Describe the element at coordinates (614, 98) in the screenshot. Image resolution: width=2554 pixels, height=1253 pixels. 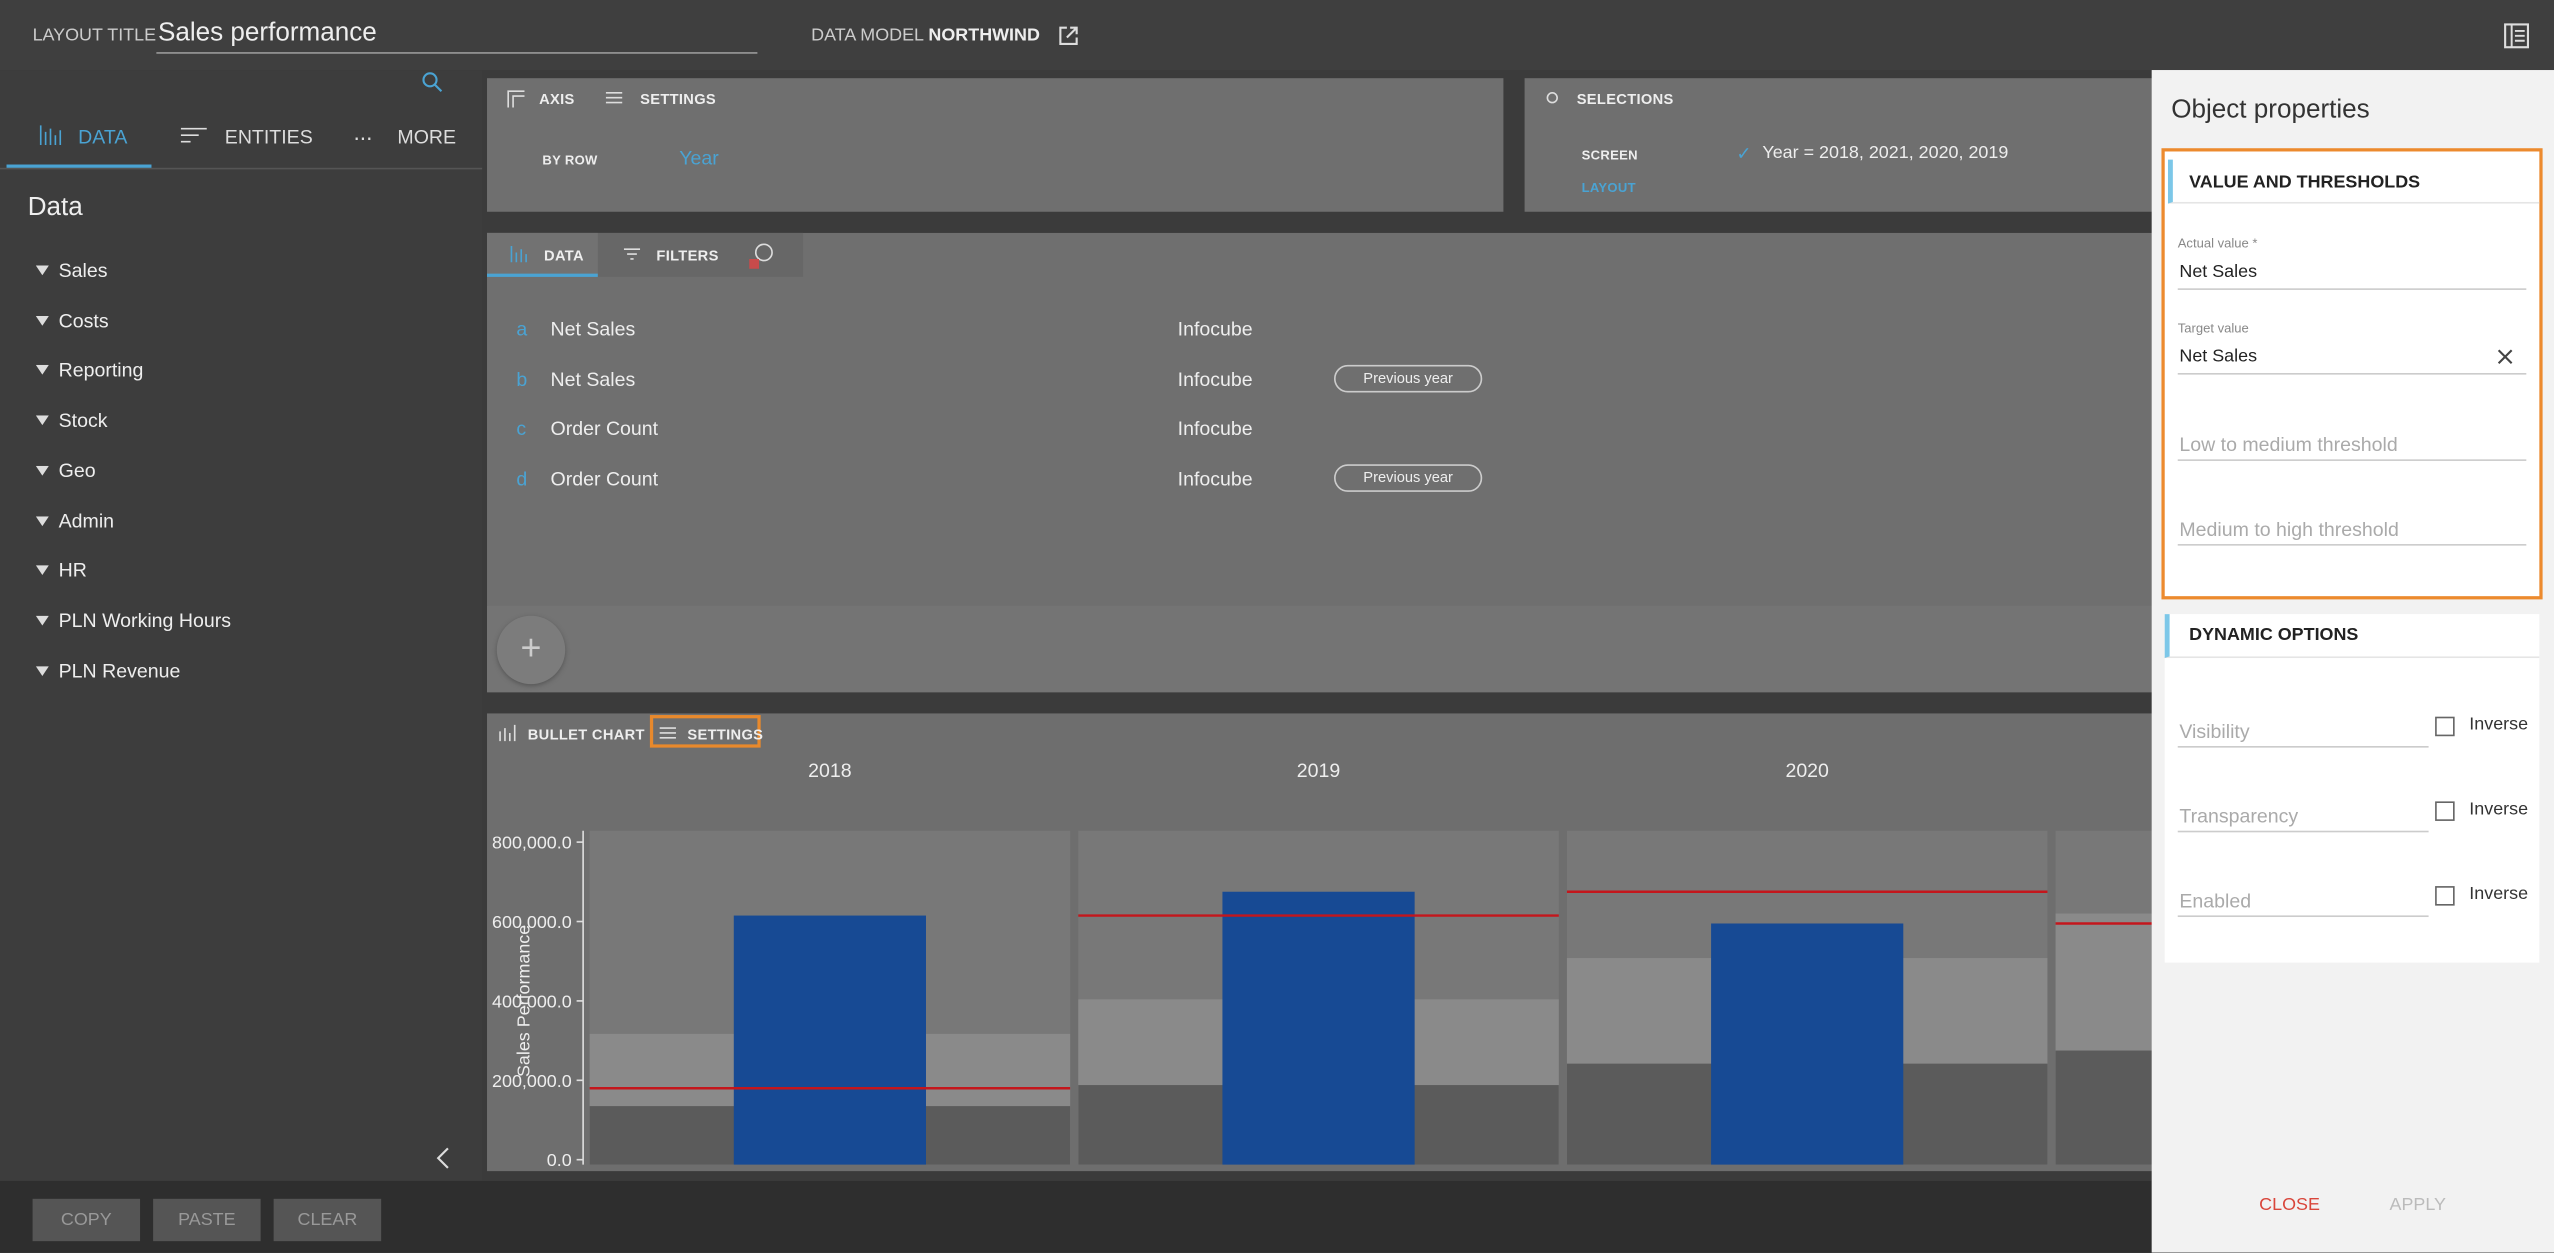
I see `settings-icon` at that location.